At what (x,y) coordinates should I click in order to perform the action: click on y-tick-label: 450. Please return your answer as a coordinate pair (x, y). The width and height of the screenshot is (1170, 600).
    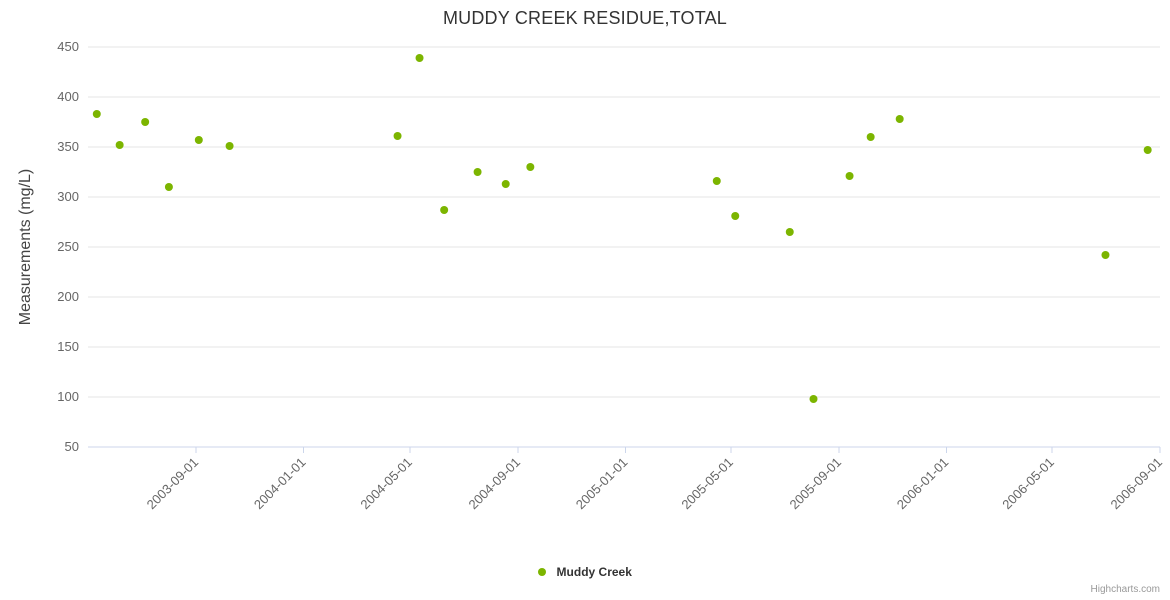
    Looking at the image, I should click on (68, 46).